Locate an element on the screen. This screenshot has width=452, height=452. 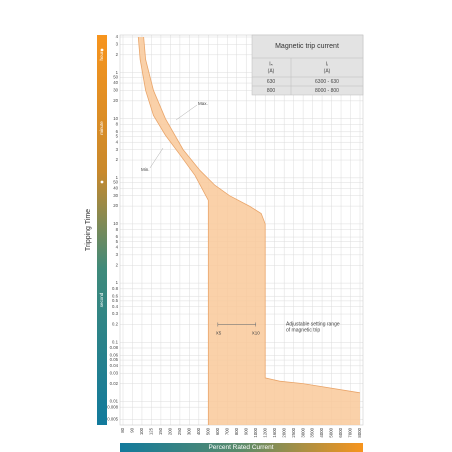
x-axis-label: Percent Rated Current is located at coordinates (240, 447).